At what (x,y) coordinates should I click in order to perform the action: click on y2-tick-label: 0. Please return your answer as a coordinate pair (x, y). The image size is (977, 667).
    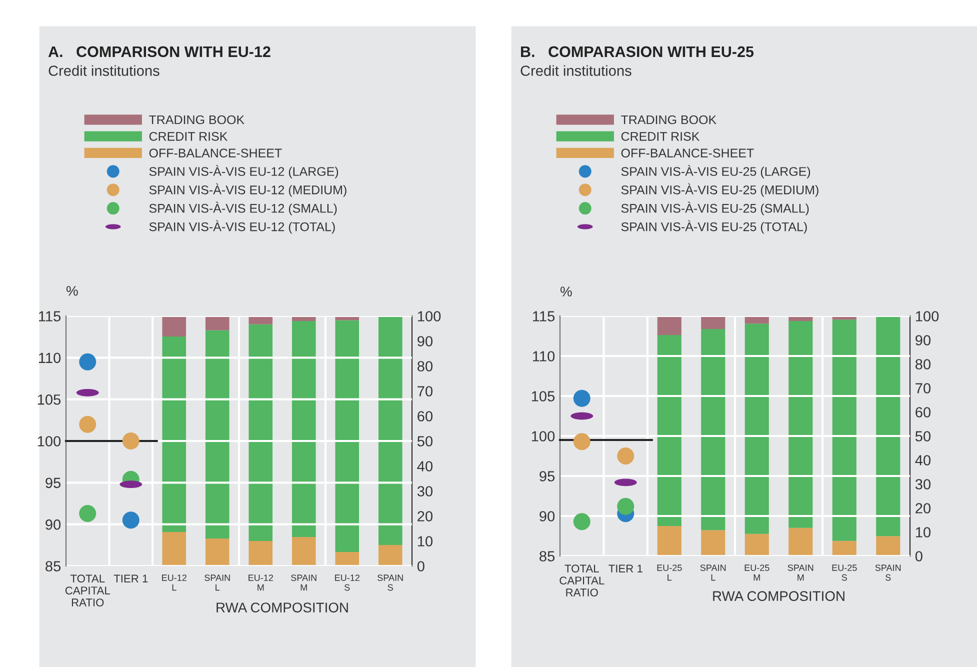
    Looking at the image, I should click on (918, 556).